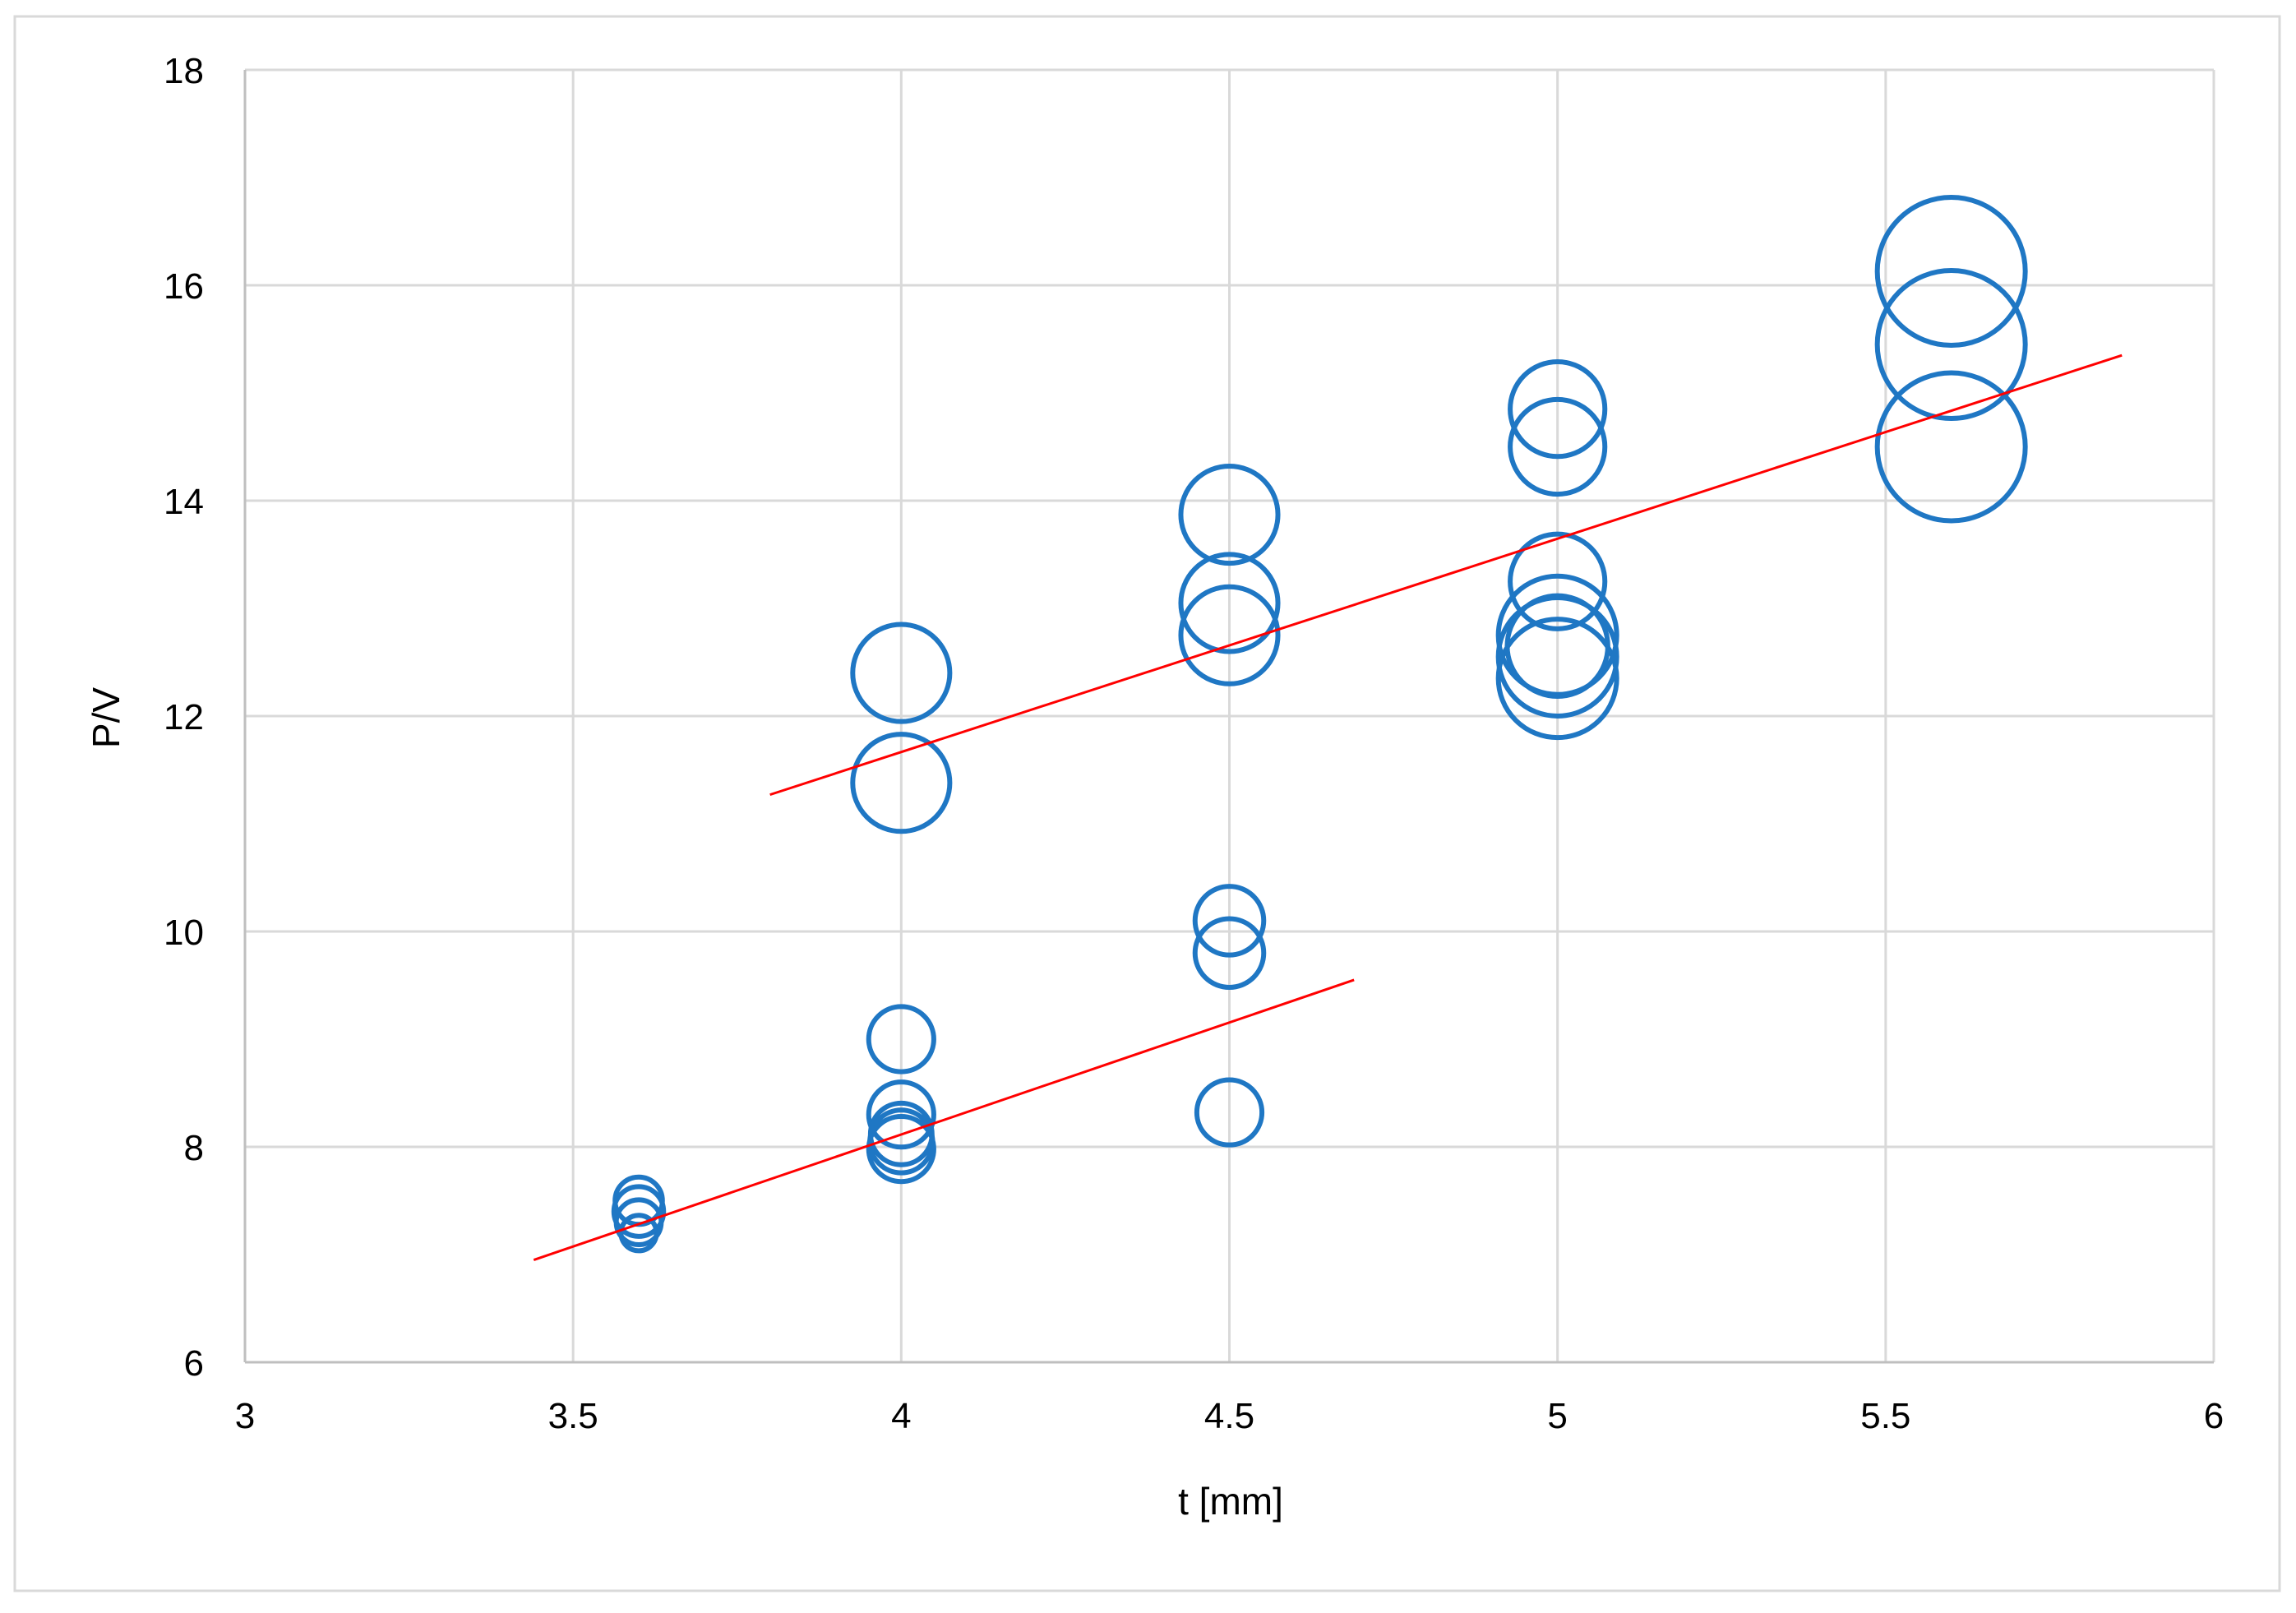  I want to click on x-tick-label: 4, so click(901, 1416).